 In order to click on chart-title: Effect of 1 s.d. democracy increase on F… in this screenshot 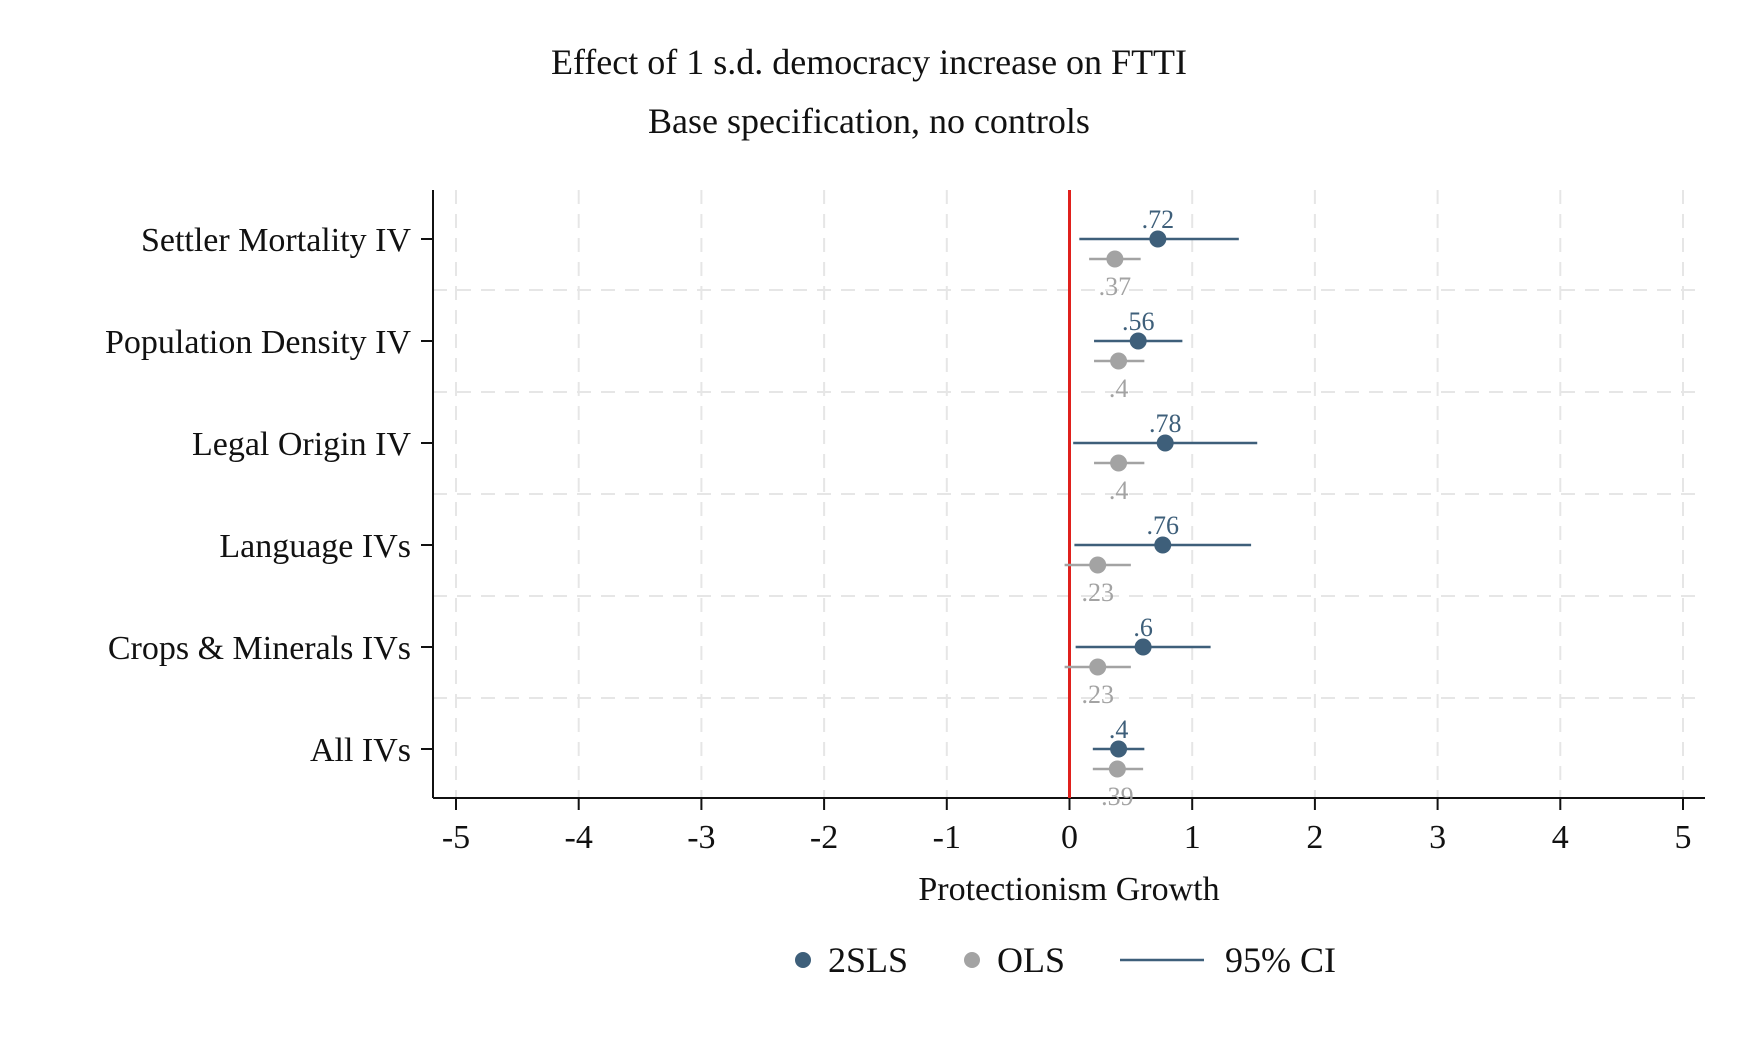, I will do `click(869, 62)`.